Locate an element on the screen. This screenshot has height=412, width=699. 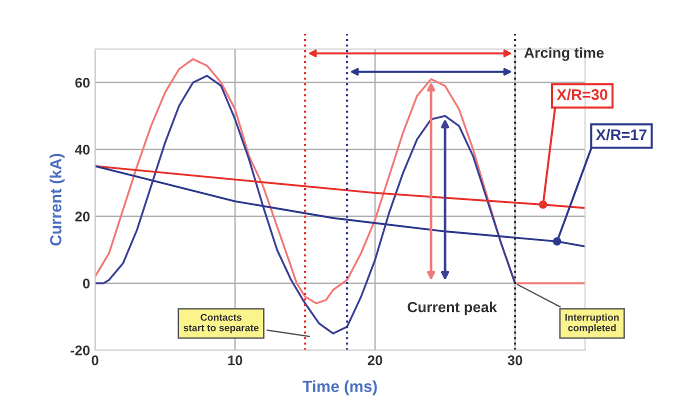
x-tick-label: 30 is located at coordinates (515, 360).